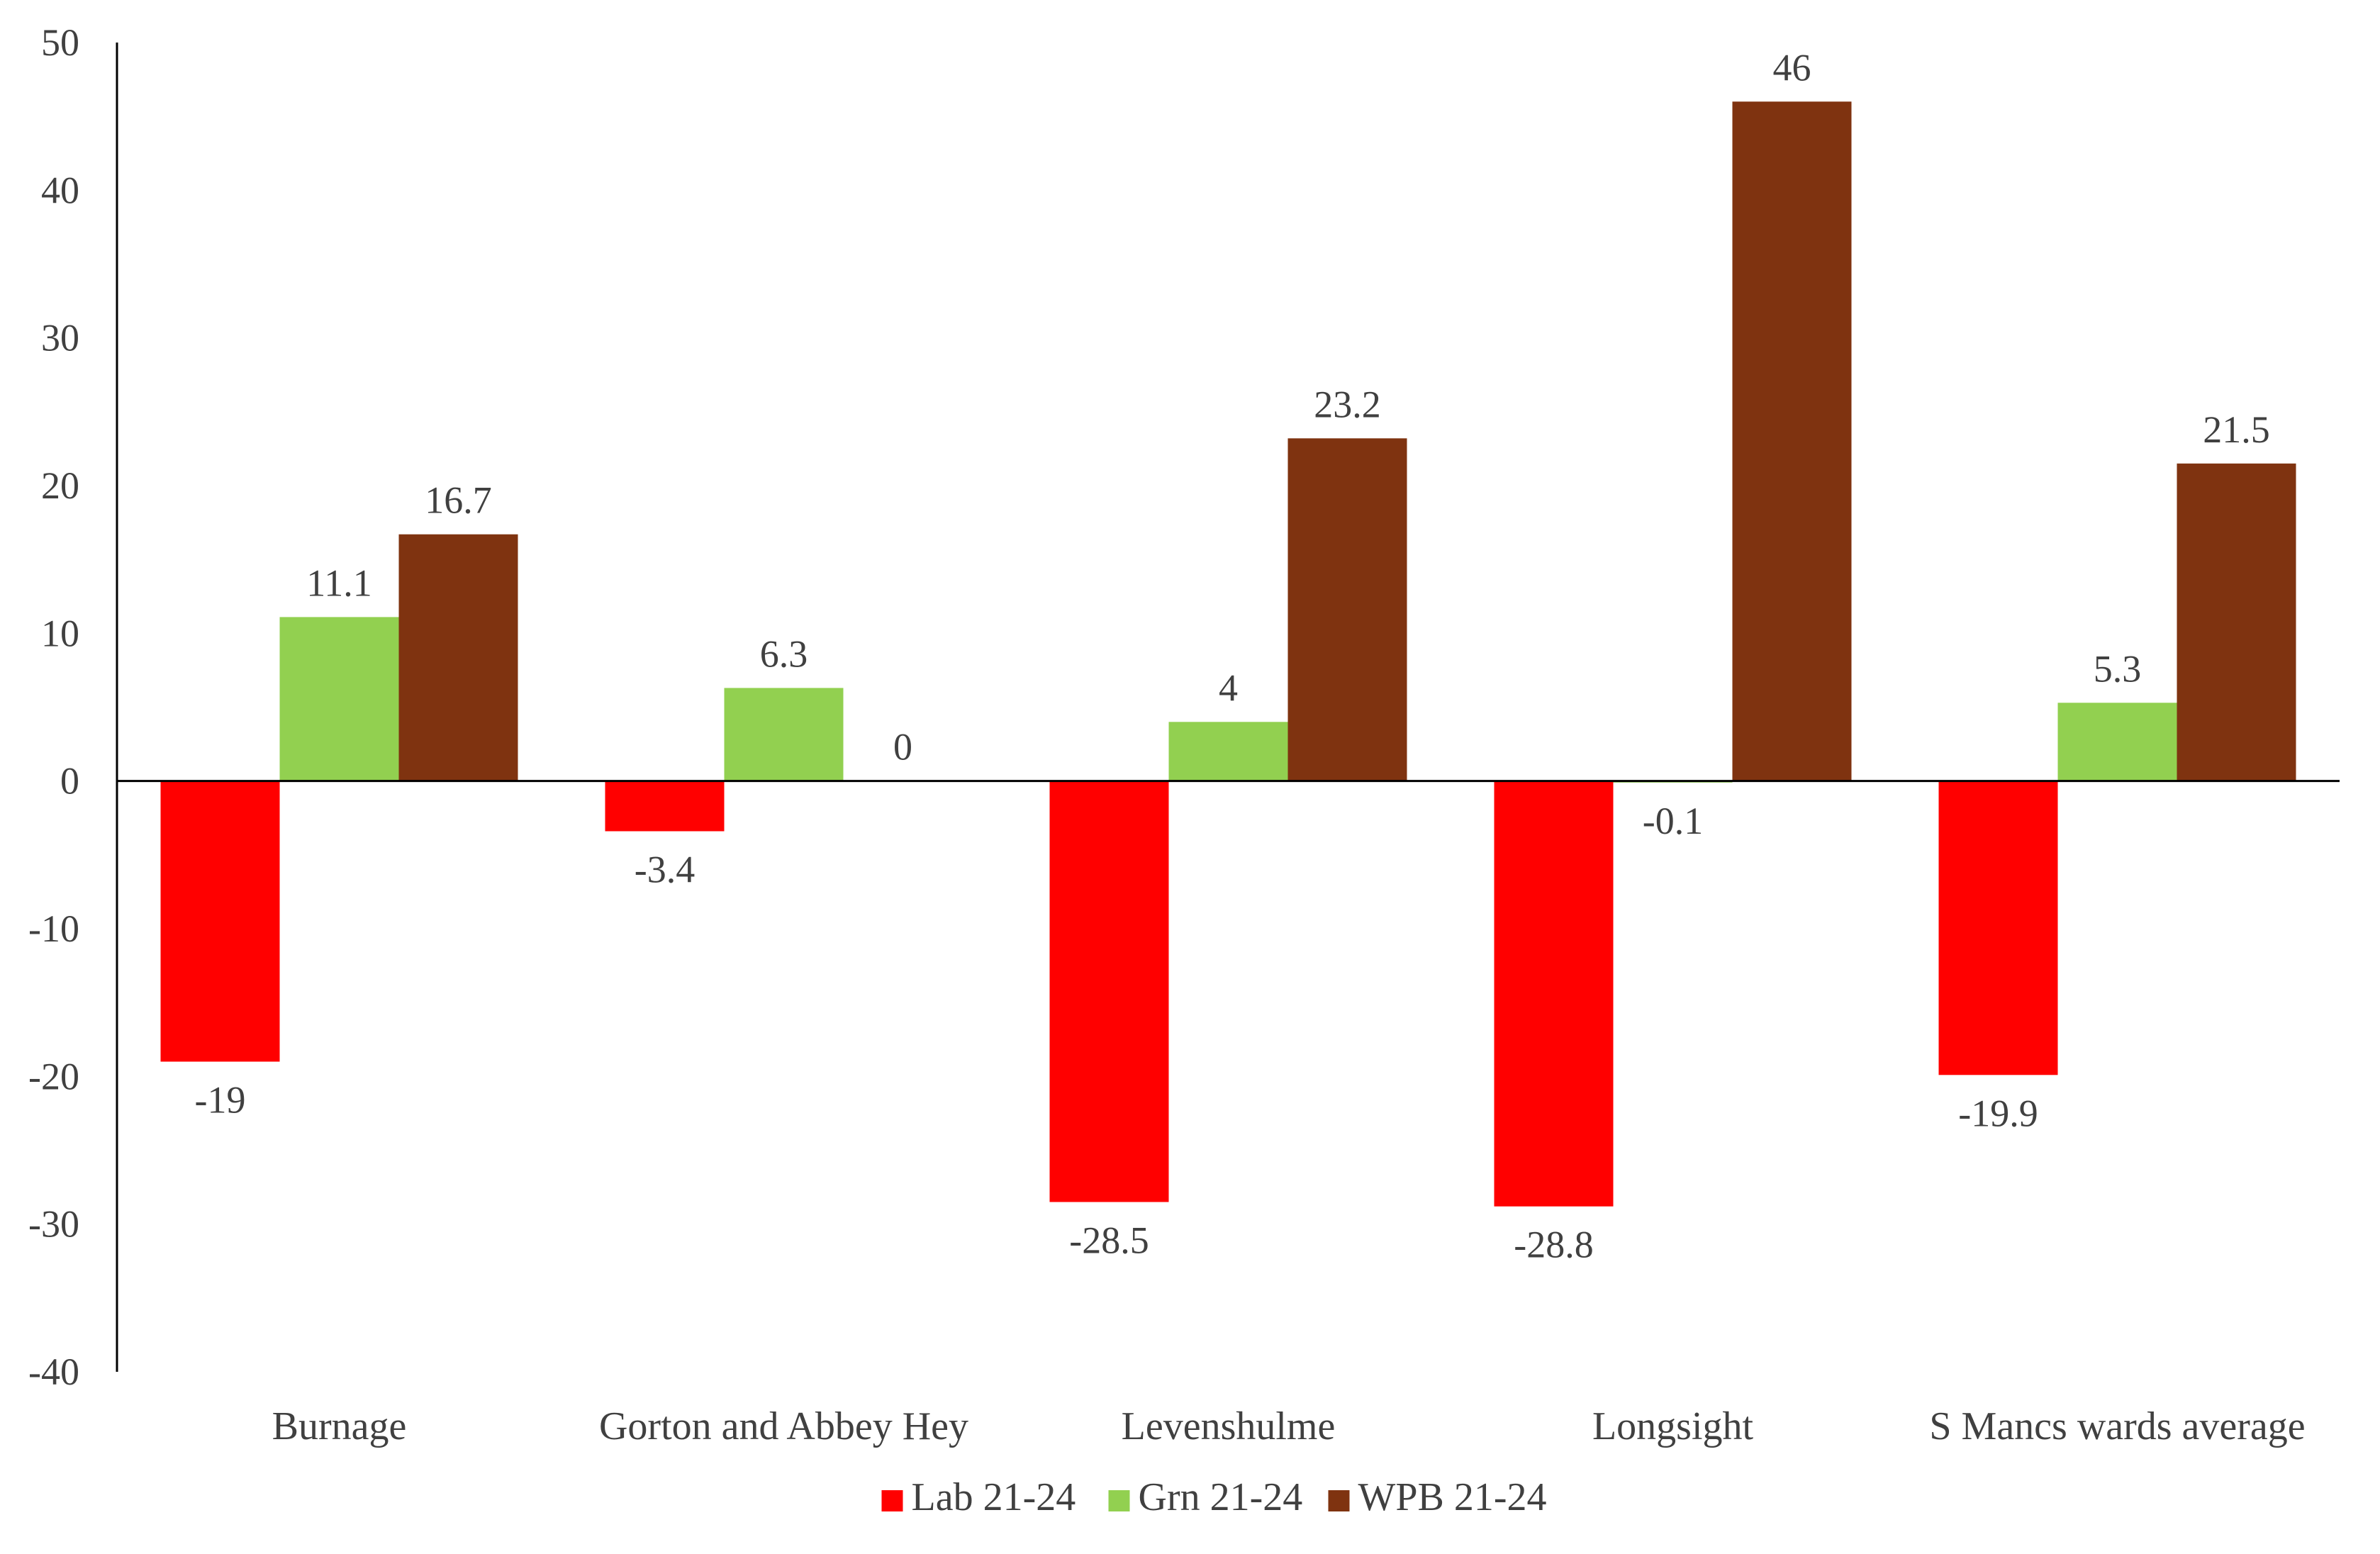 The height and width of the screenshot is (1554, 2380). I want to click on legend-label-wpb-21-24: WPB 21-24, so click(1452, 1497).